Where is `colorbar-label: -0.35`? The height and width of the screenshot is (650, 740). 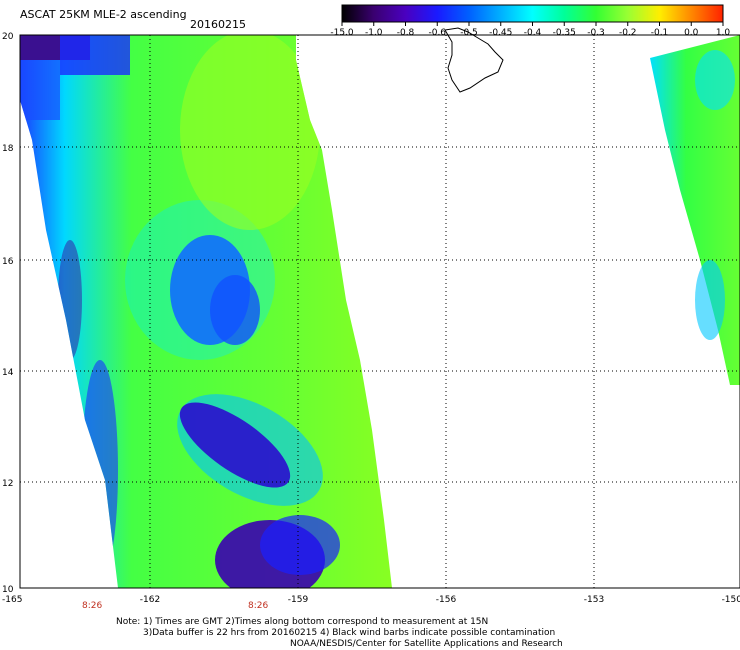 colorbar-label: -0.35 is located at coordinates (564, 33).